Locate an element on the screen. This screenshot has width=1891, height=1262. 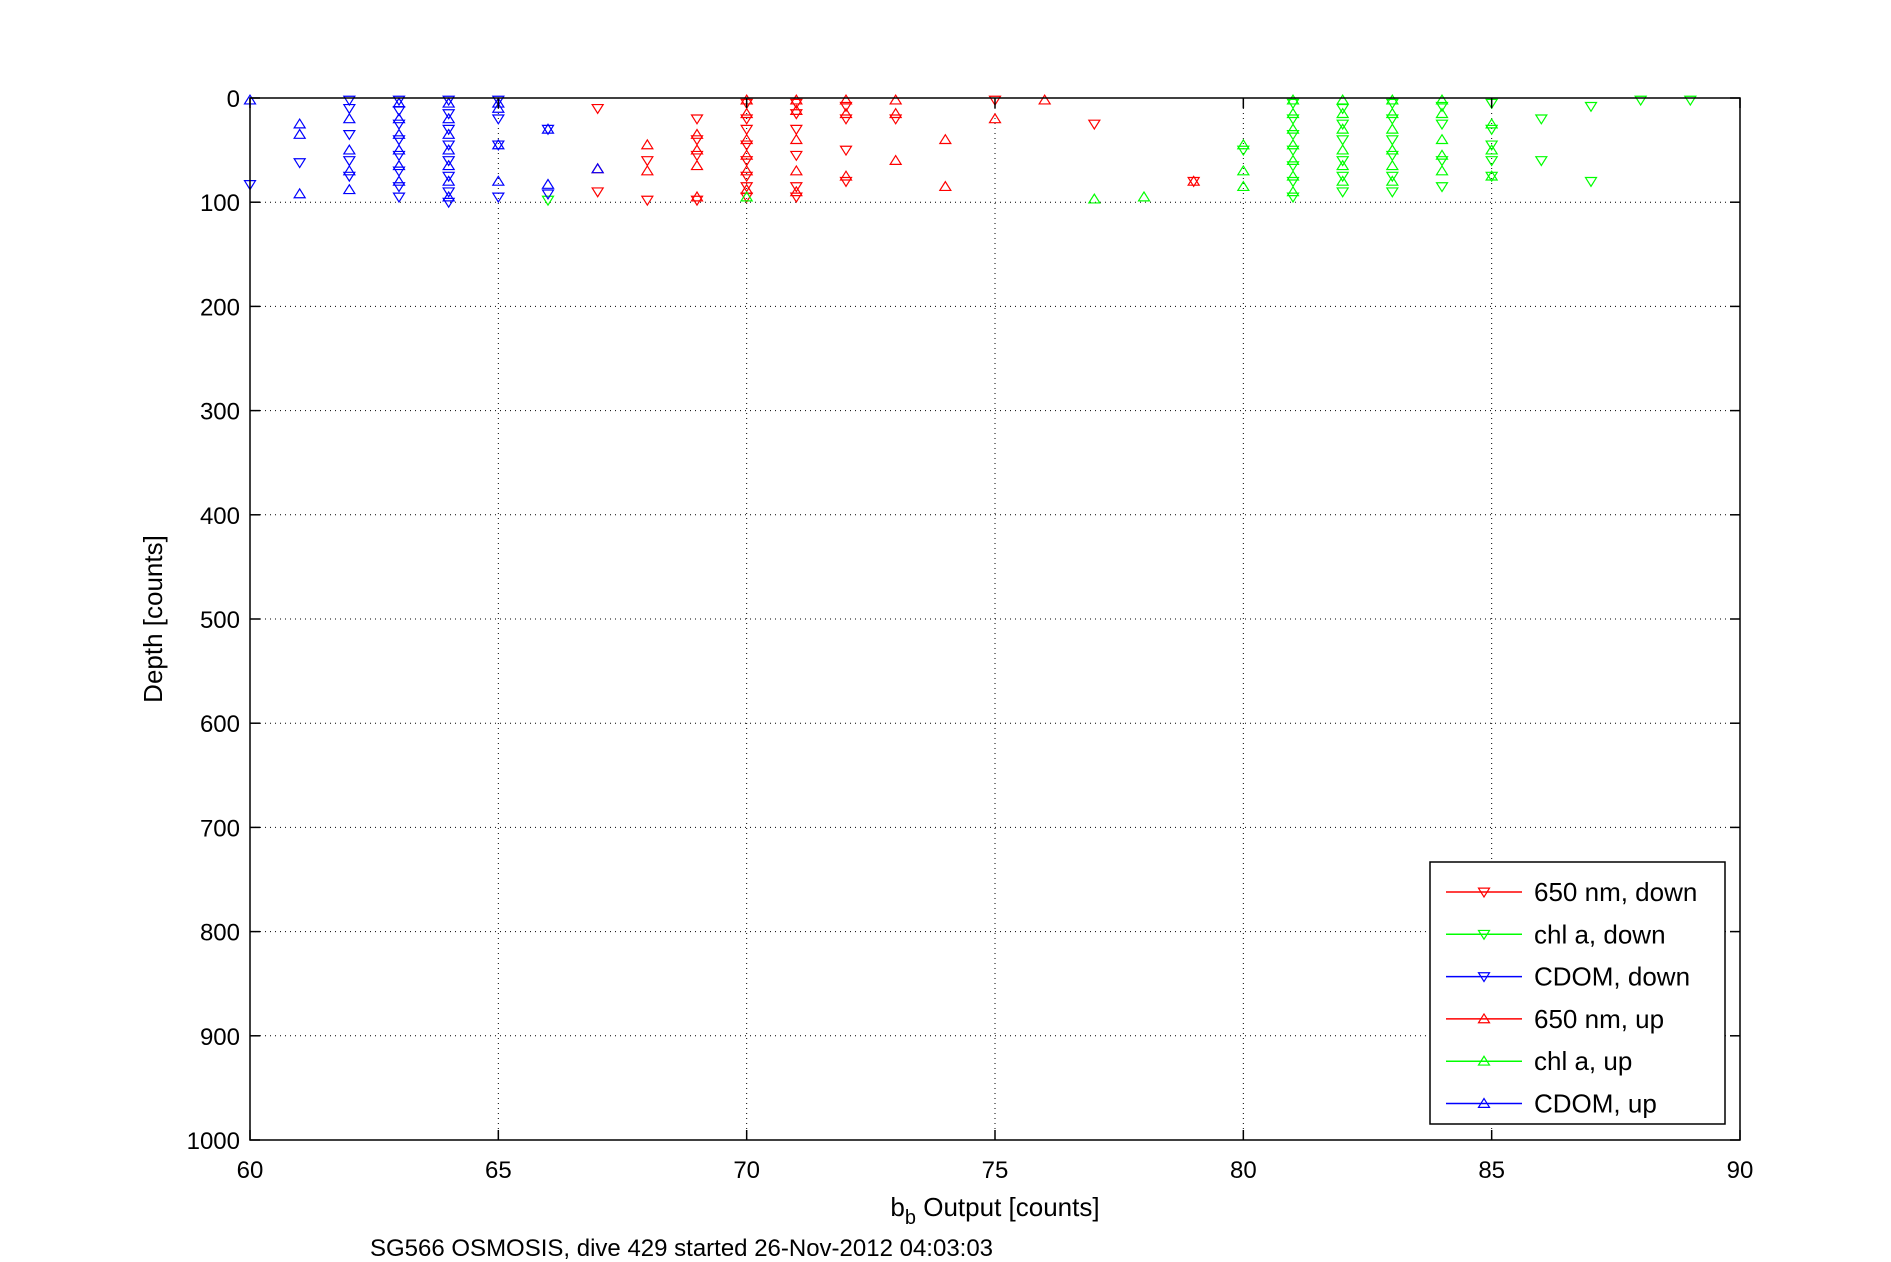
legend-label: chl a, up is located at coordinates (1583, 1061).